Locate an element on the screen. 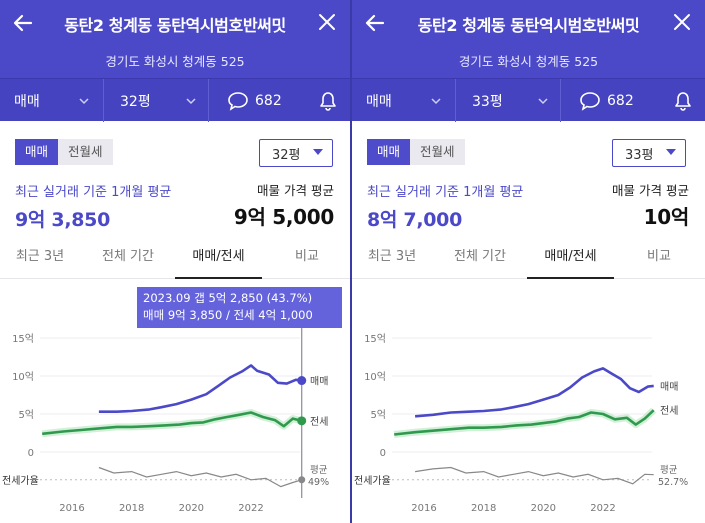  size-label: 32평 is located at coordinates (135, 101).